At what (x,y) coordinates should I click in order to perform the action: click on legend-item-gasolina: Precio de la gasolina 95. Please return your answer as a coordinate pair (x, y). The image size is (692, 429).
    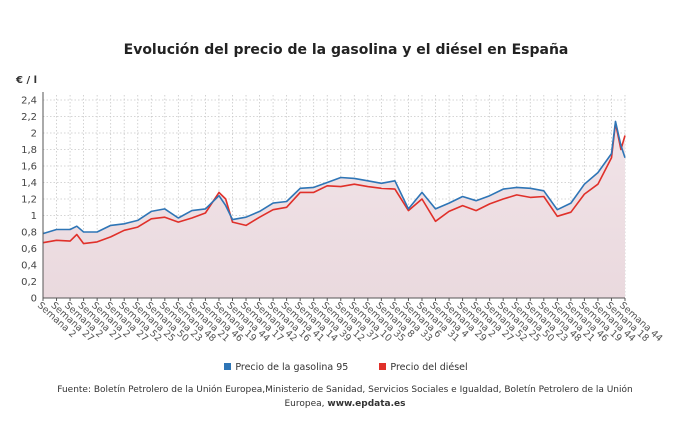
    Looking at the image, I should click on (286, 367).